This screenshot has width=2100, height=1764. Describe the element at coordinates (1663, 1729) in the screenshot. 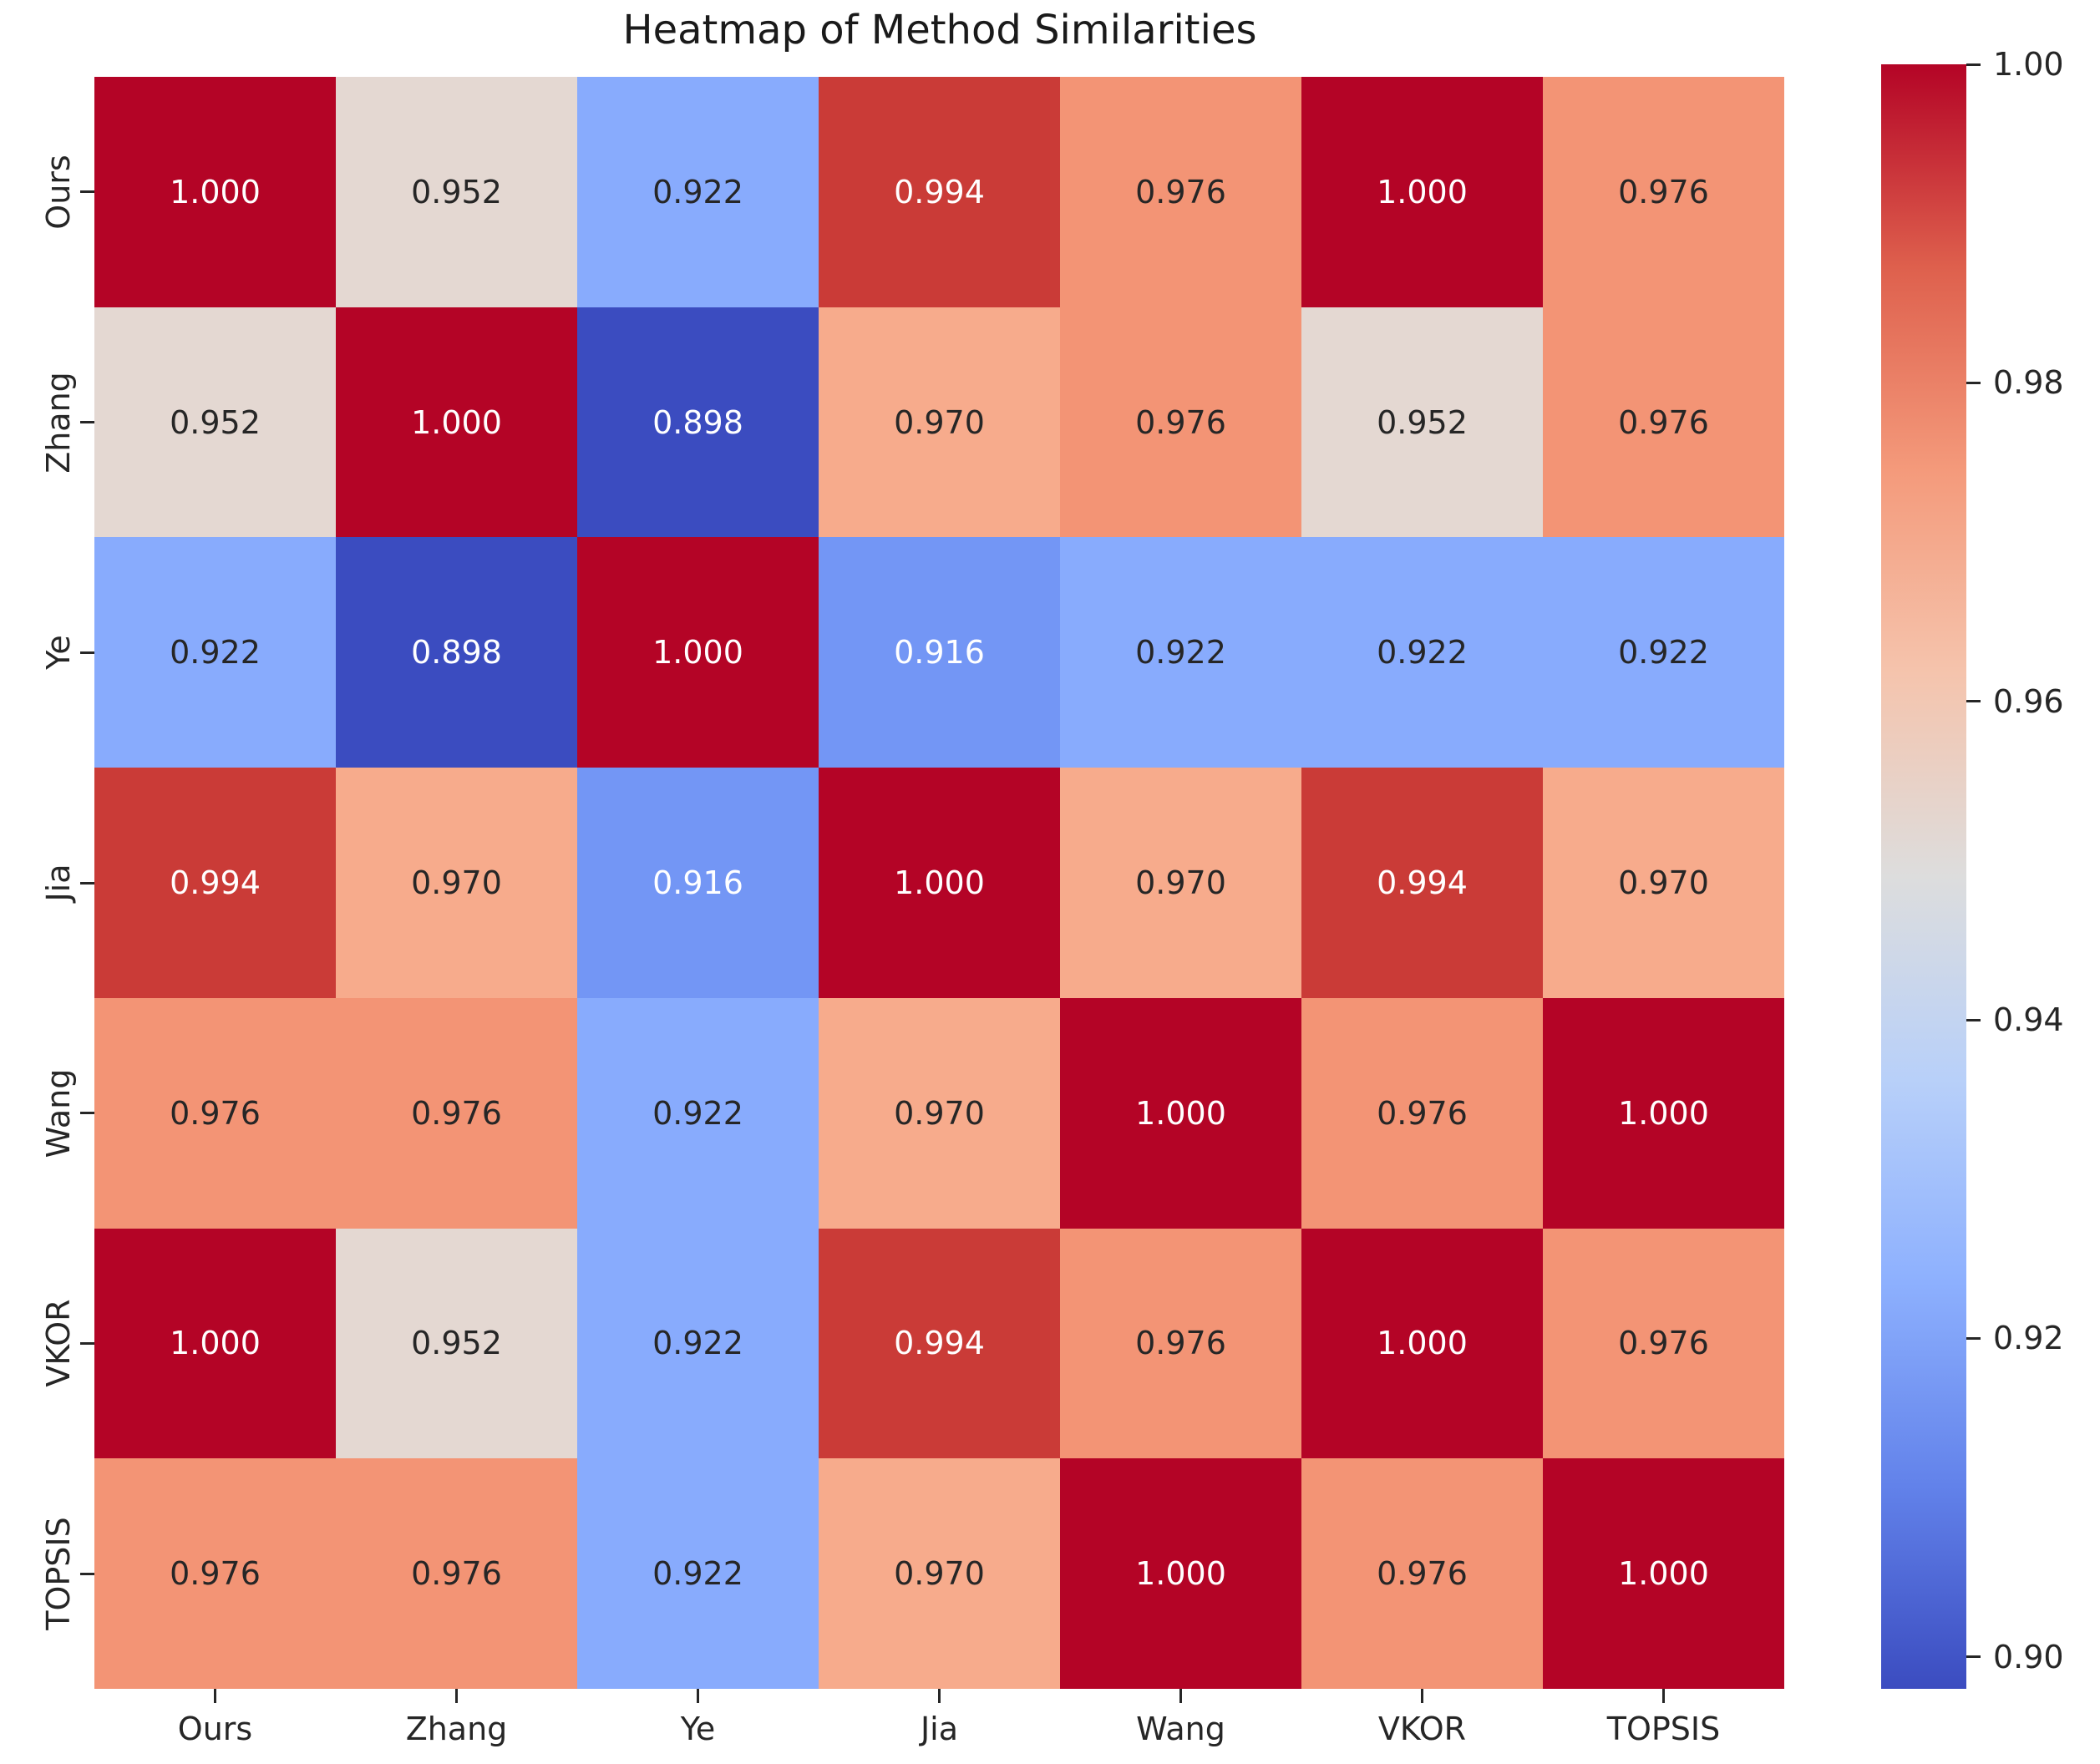

I see `x-tick-label-topsis: TOPSIS` at that location.